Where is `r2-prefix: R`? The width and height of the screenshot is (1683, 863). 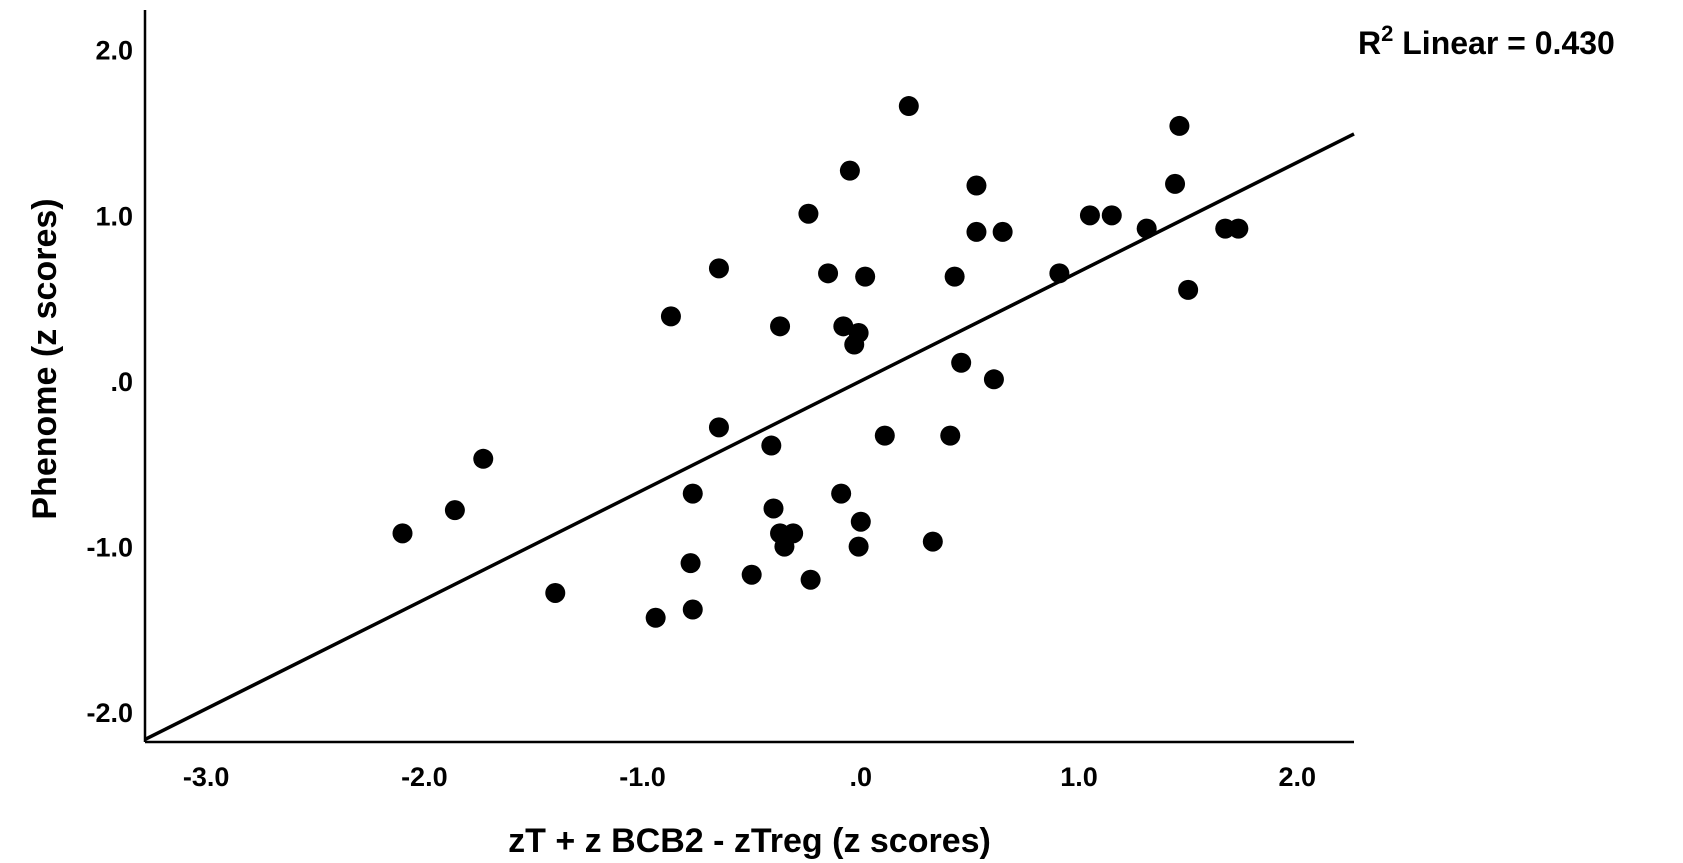
r2-prefix: R is located at coordinates (1369, 43).